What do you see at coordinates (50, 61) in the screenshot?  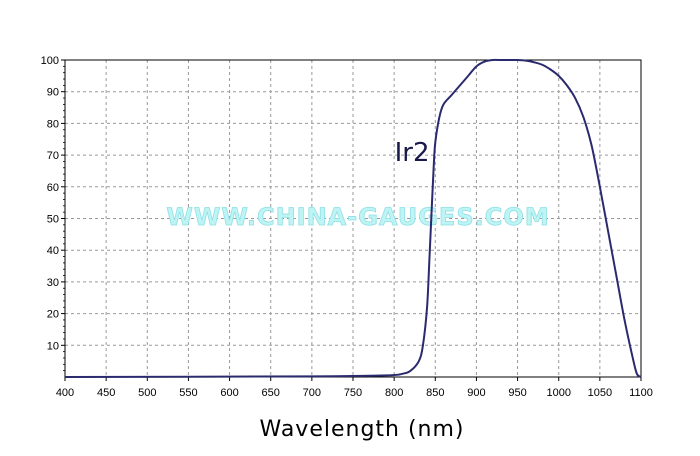 I see `y-tick-label: 100` at bounding box center [50, 61].